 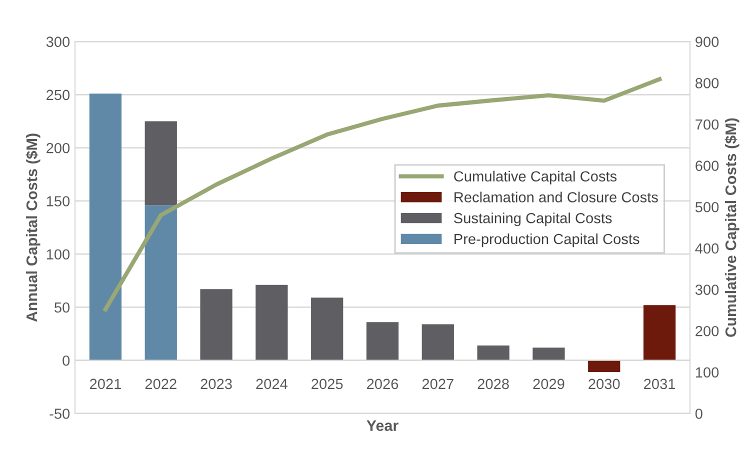 I want to click on y2-tick-label: 300, so click(x=707, y=289).